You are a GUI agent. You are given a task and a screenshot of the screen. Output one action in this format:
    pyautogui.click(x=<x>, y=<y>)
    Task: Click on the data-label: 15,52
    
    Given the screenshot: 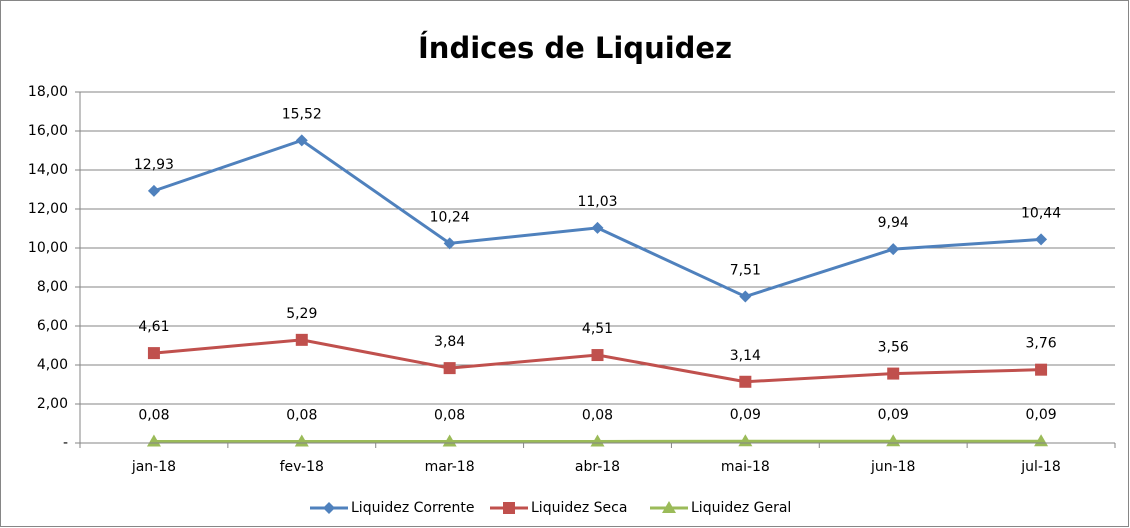 What is the action you would take?
    pyautogui.click(x=302, y=114)
    